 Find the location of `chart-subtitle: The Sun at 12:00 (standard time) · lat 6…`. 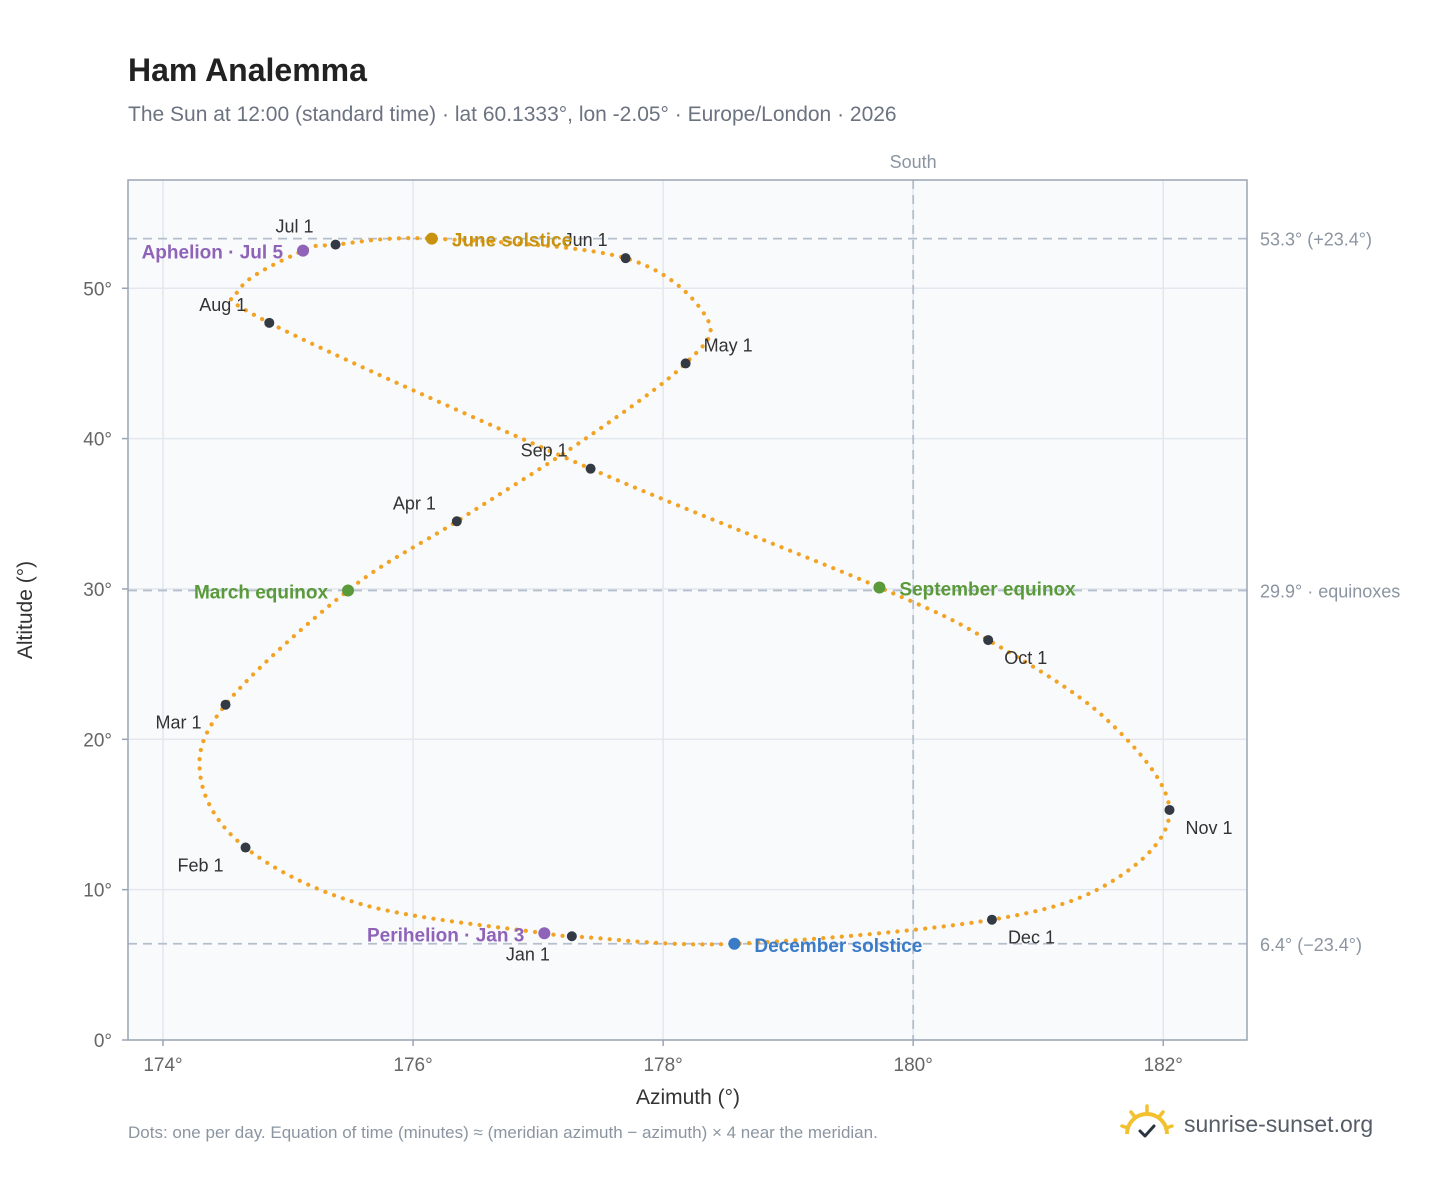

chart-subtitle: The Sun at 12:00 (standard time) · lat 6… is located at coordinates (512, 114).